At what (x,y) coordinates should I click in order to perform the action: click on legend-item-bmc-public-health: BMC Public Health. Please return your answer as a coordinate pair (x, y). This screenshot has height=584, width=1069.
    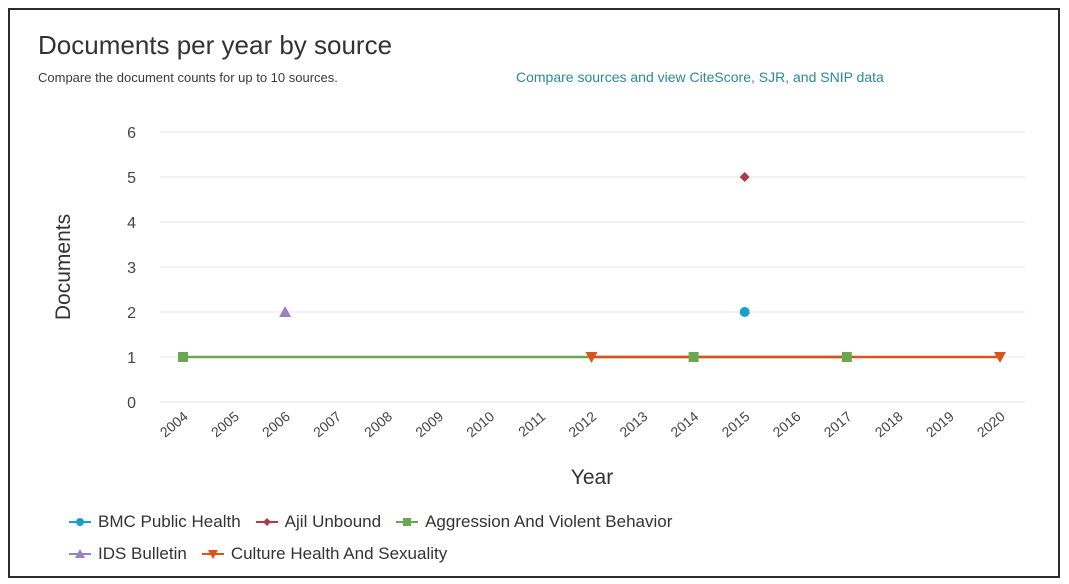
    Looking at the image, I should click on (154, 522).